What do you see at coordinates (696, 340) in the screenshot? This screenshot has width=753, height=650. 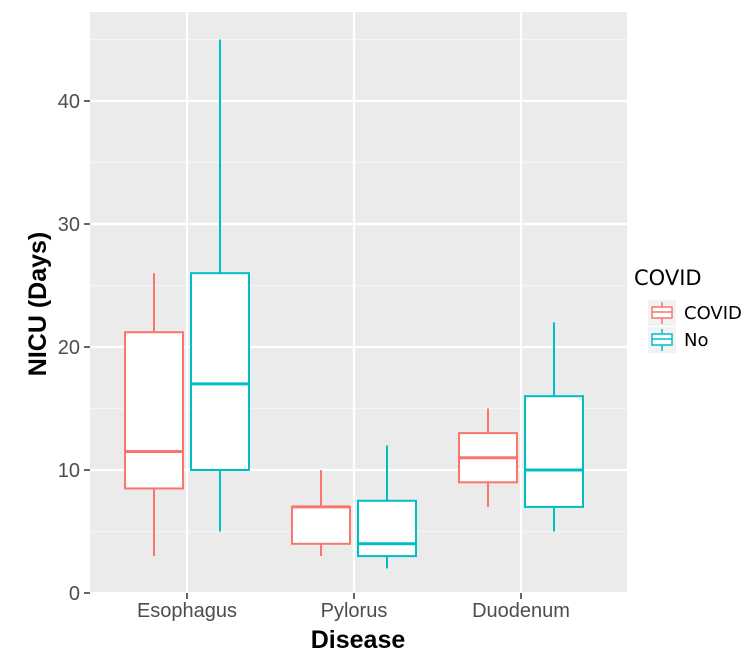 I see `legend-label-no: No` at bounding box center [696, 340].